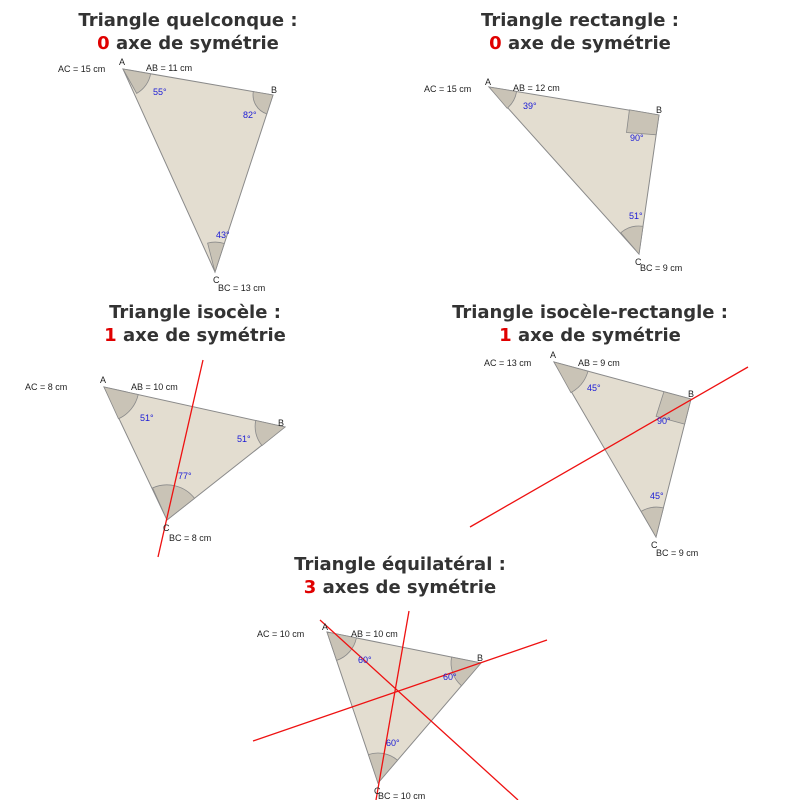 The image size is (800, 800). I want to click on panel-3-vertex-b: B, so click(281, 423).